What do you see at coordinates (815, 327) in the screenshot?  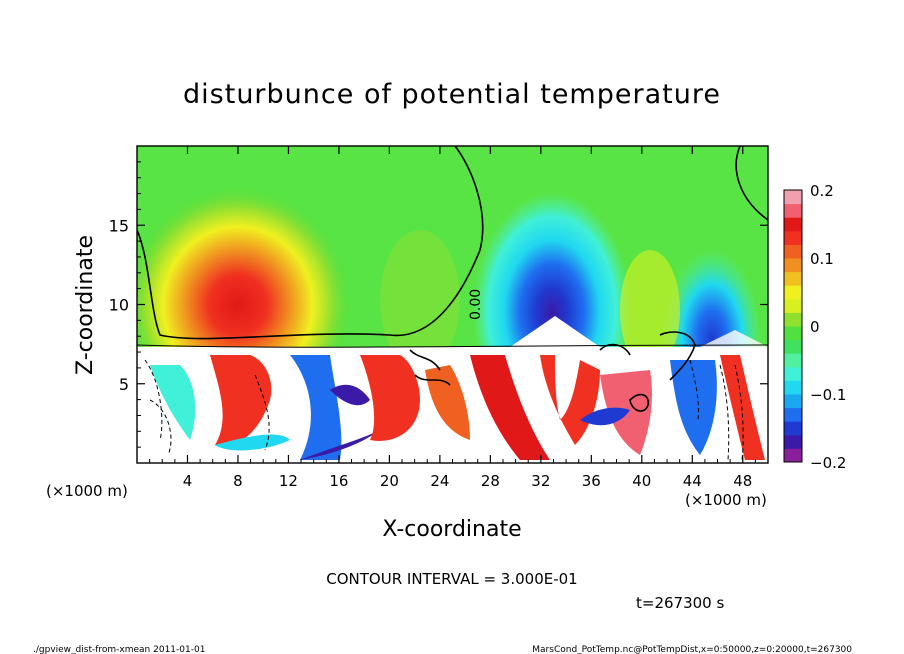 I see `colorbar-label-2: 0` at bounding box center [815, 327].